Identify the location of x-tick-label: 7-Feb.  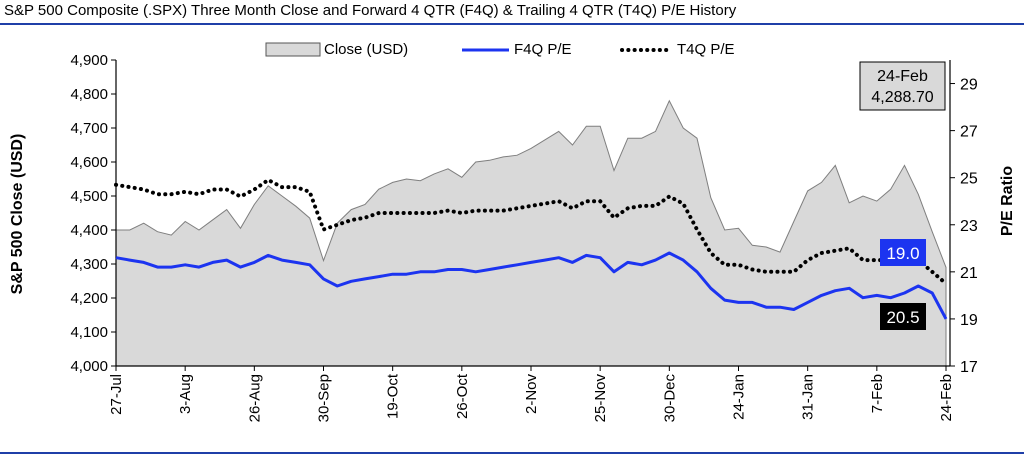
(877, 393).